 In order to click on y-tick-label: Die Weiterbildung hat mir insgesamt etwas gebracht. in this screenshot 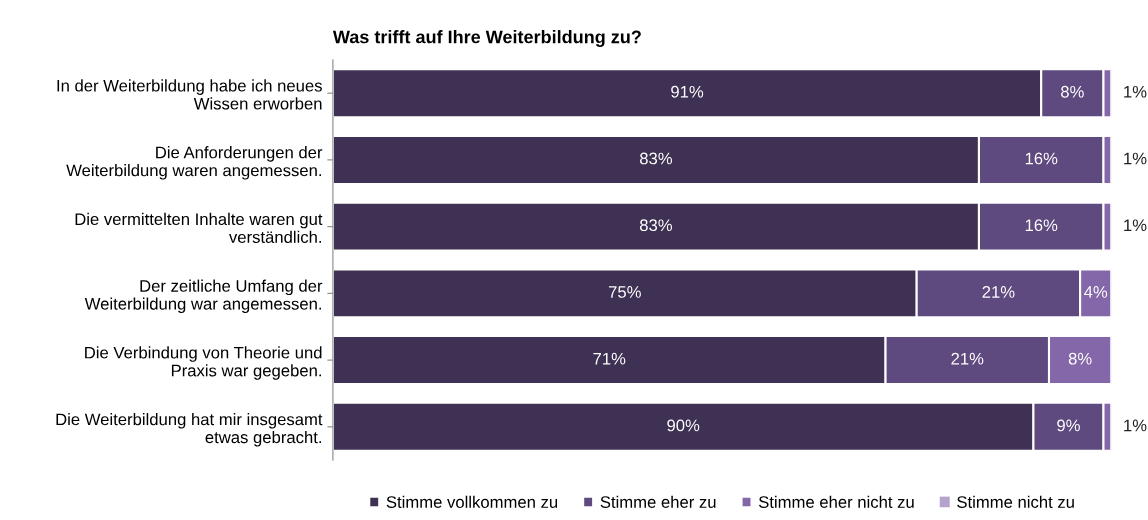, I will do `click(189, 430)`.